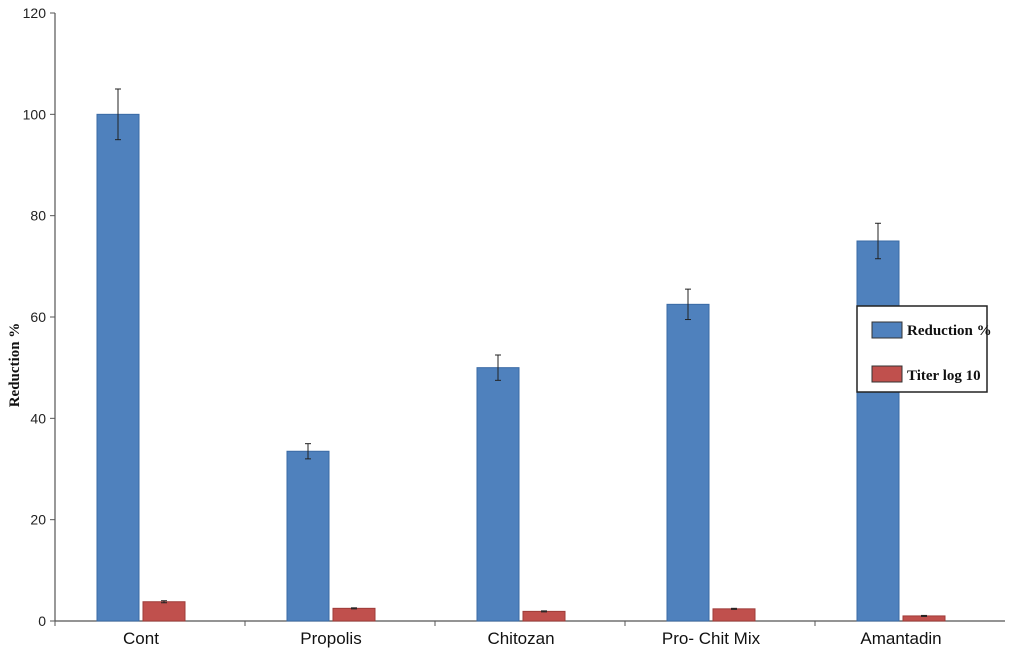 The image size is (1021, 661). I want to click on legend-label-reduction: Reduction %, so click(949, 331).